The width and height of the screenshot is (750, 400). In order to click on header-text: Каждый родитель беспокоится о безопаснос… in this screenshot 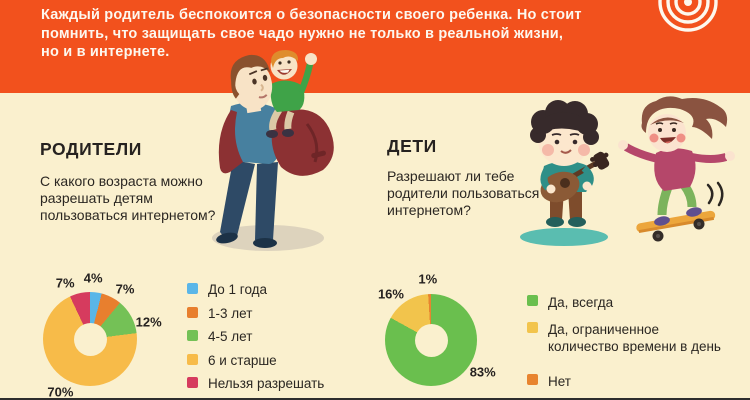, I will do `click(311, 34)`.